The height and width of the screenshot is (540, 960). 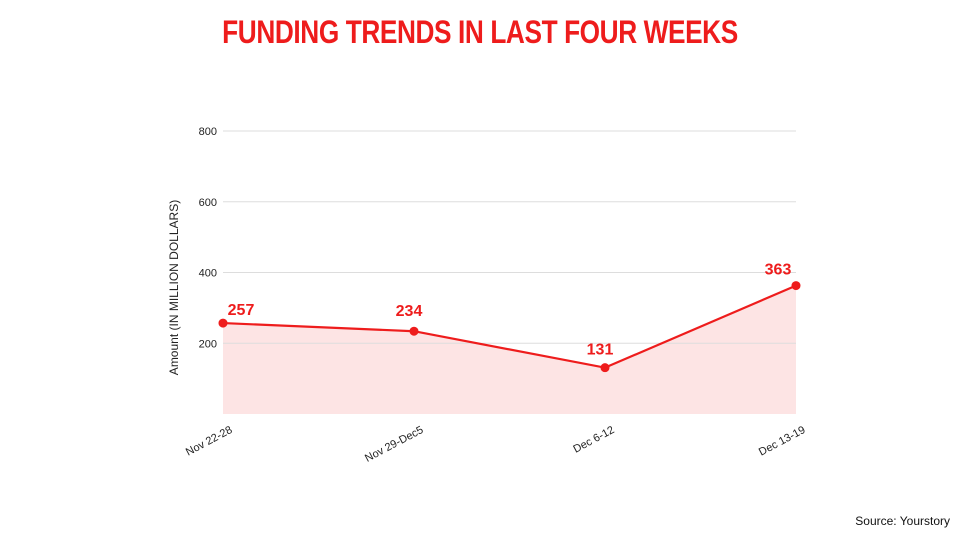 I want to click on series-line, so click(x=509, y=326).